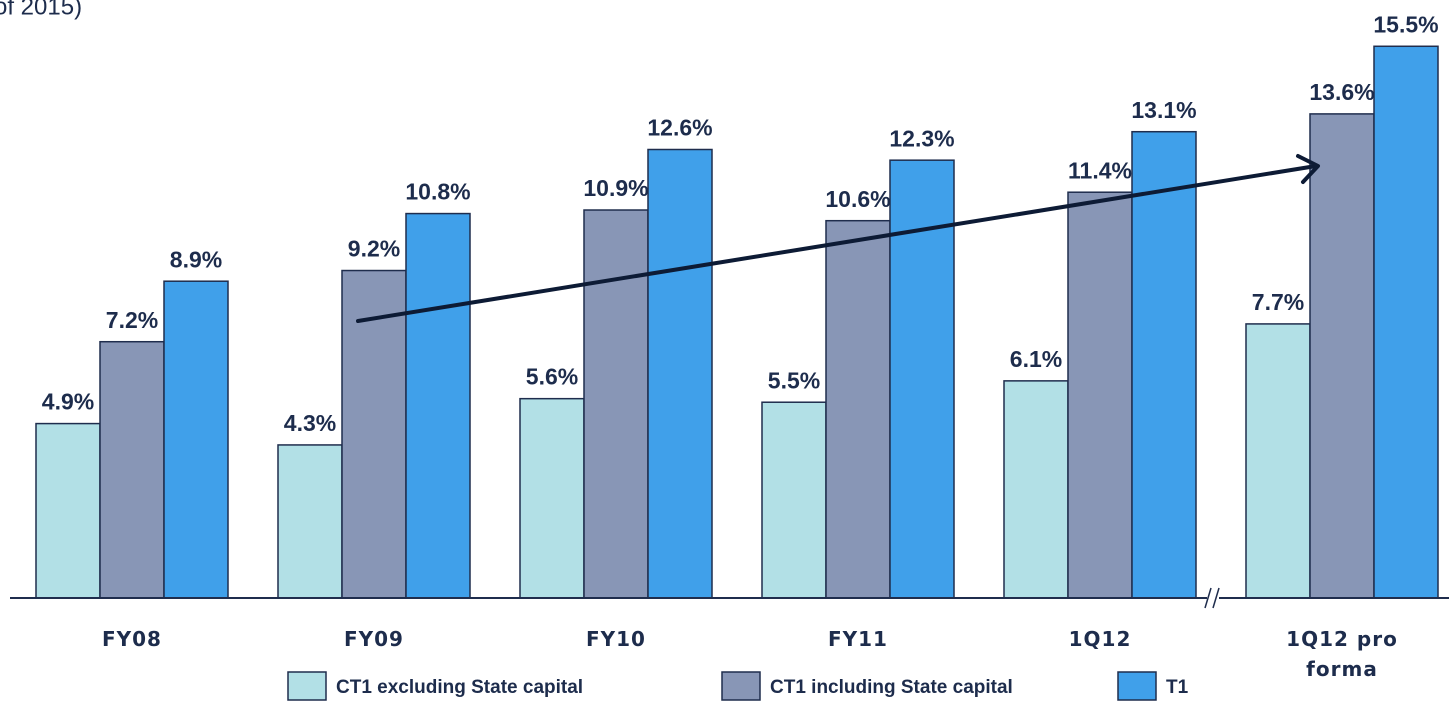 The image size is (1449, 702). Describe the element at coordinates (794, 380) in the screenshot. I see `data-label: 5.5%` at that location.